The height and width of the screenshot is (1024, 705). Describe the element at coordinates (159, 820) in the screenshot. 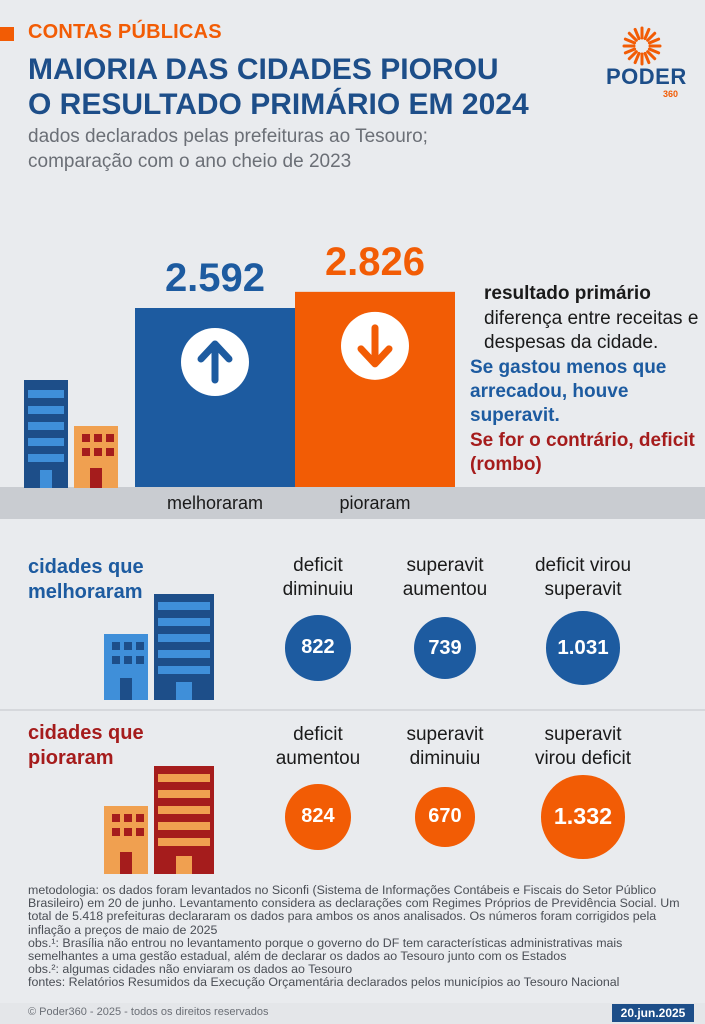

I see `orange-buildings-icon` at that location.